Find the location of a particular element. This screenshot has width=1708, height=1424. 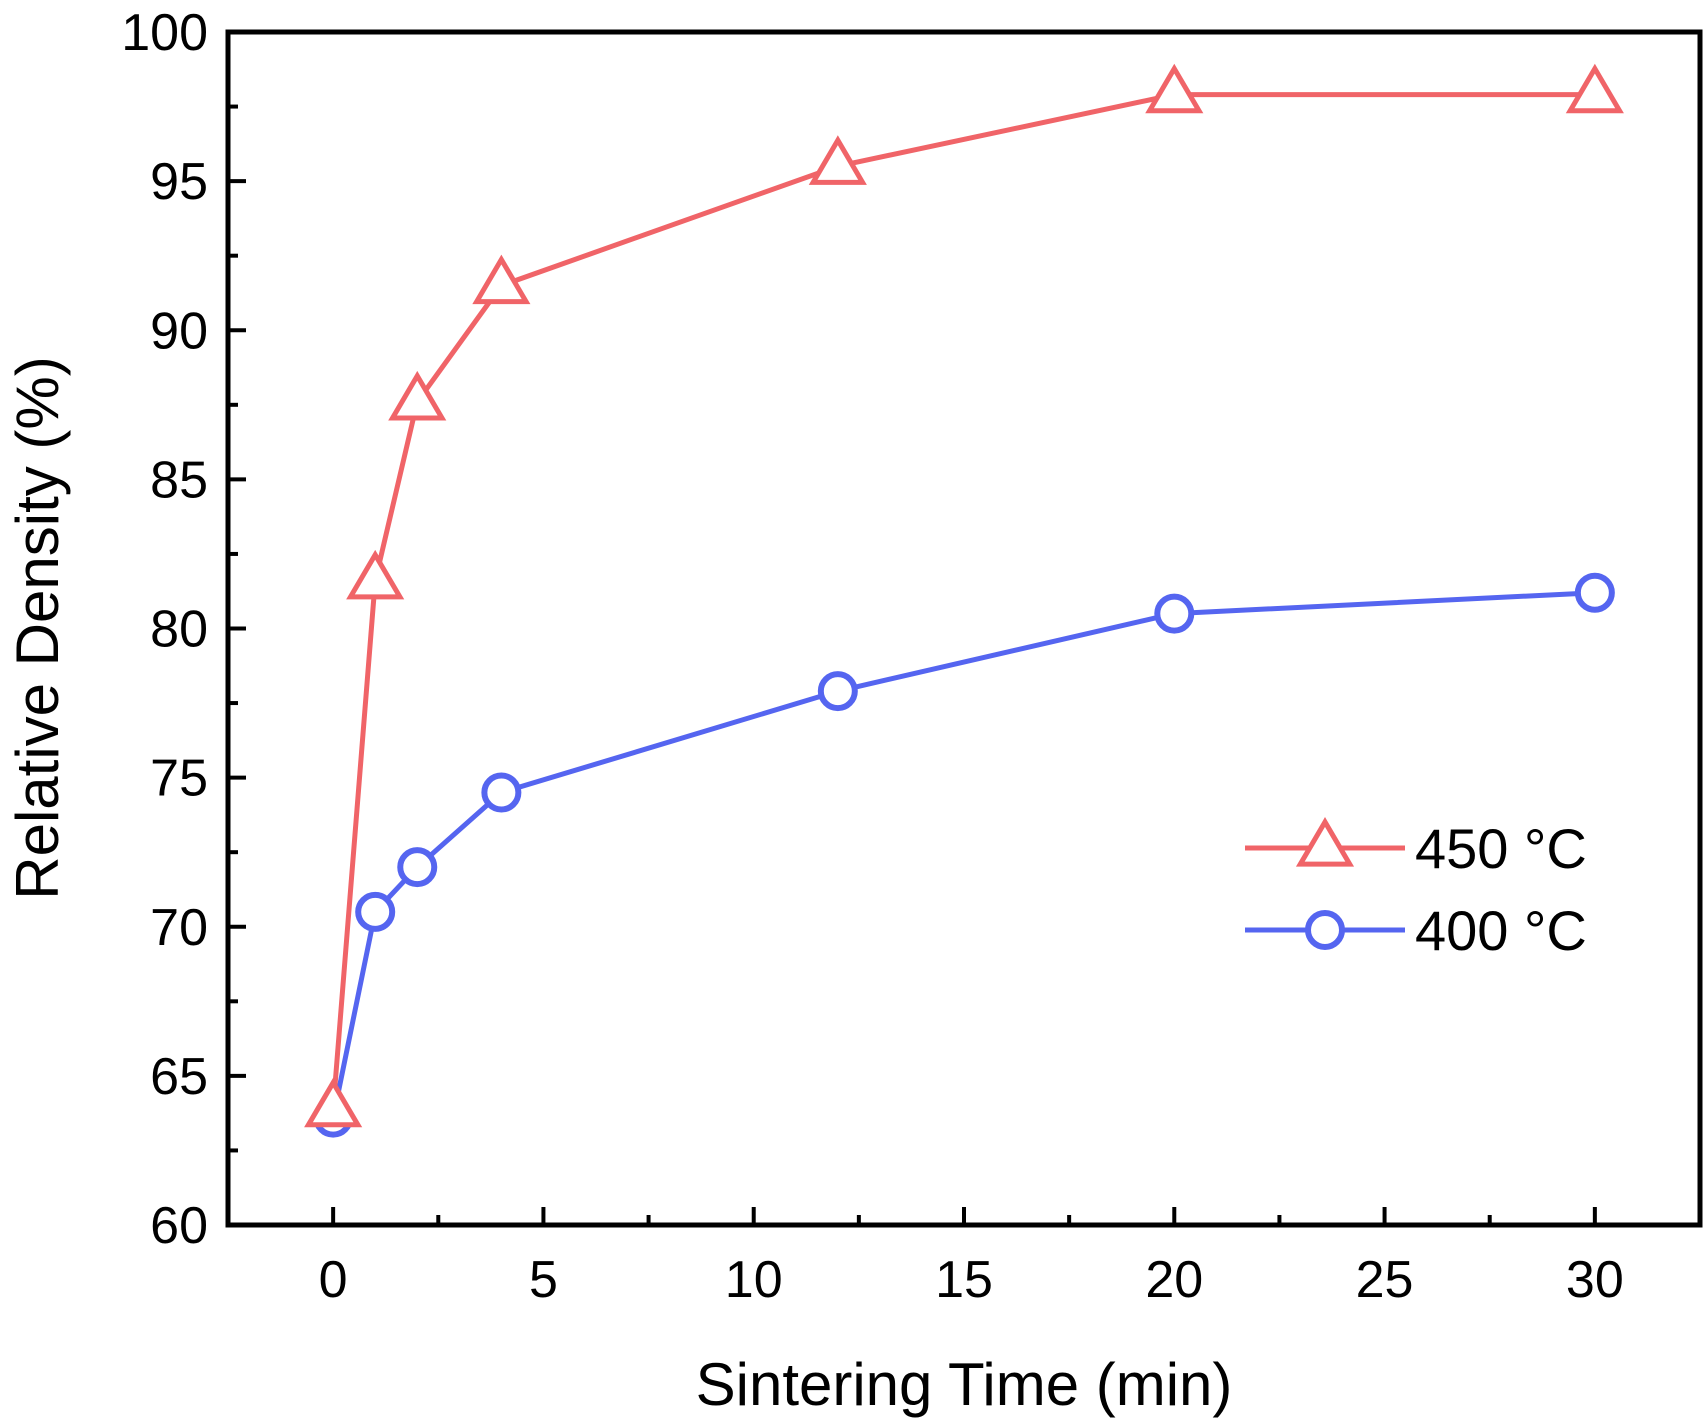

y-tick-label: 85 is located at coordinates (179, 480).